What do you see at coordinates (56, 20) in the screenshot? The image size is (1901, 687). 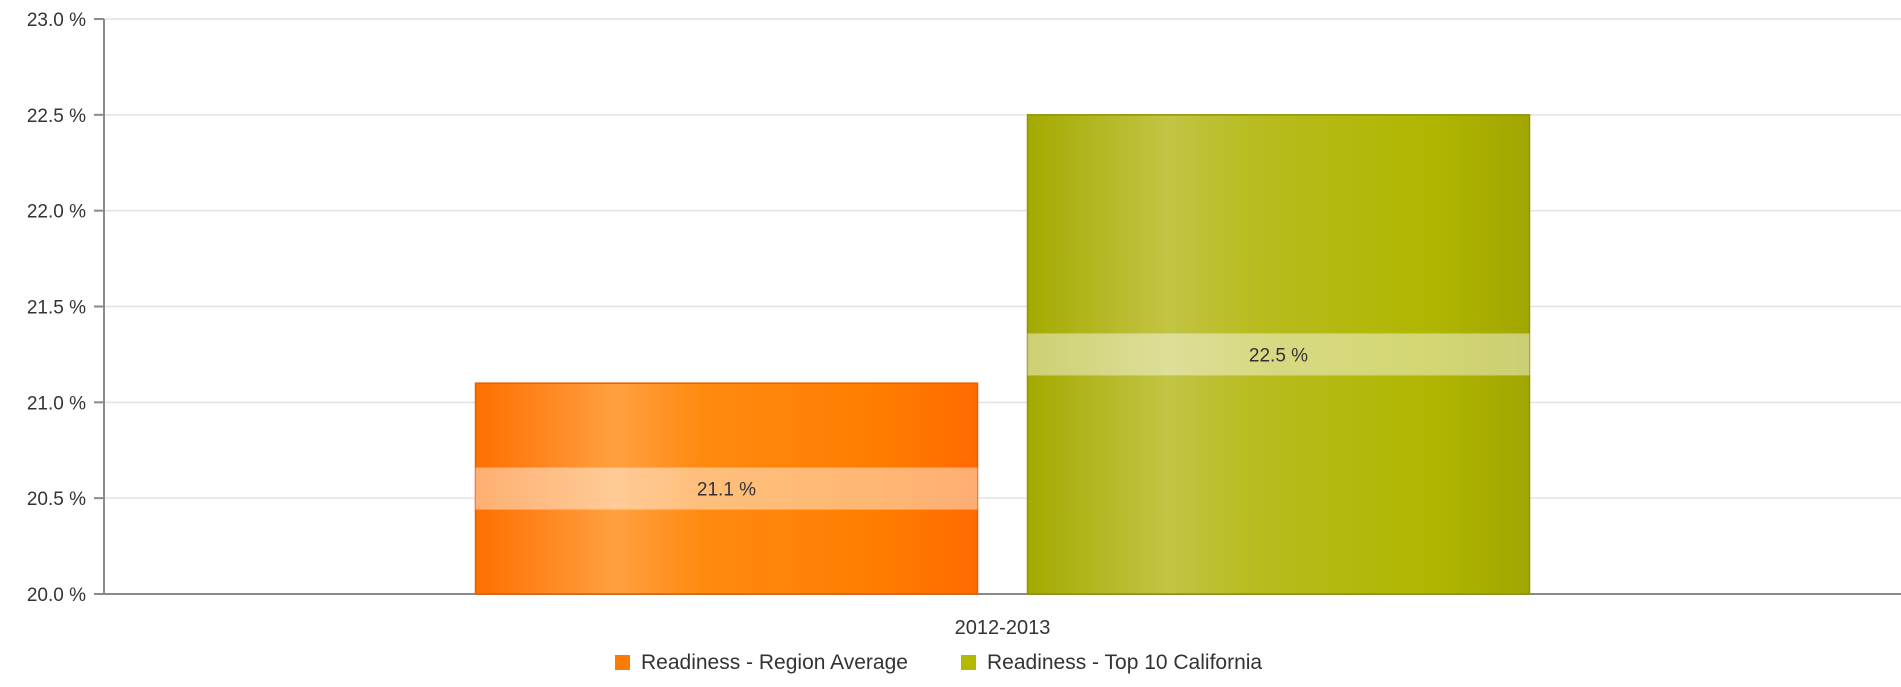 I see `y-tick-label: 23.0 %` at bounding box center [56, 20].